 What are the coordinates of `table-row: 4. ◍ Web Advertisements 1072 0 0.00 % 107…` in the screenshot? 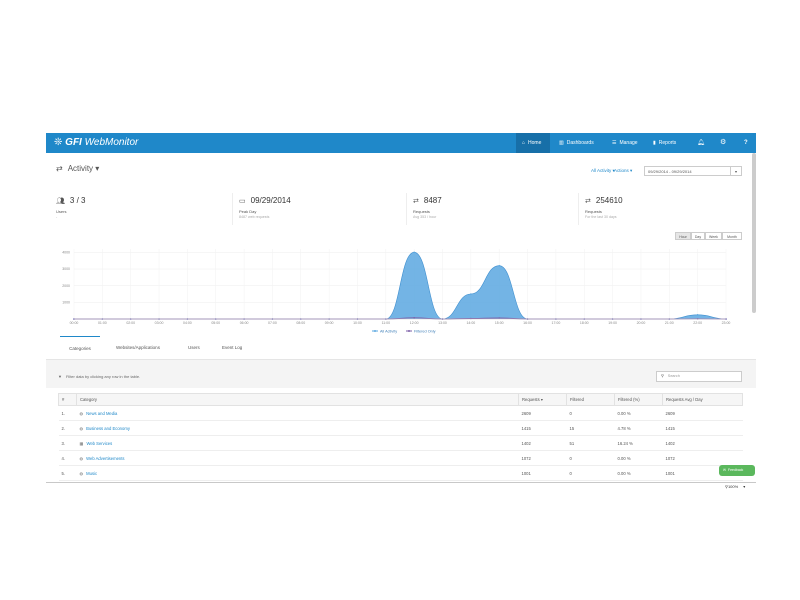 It's located at (400, 458).